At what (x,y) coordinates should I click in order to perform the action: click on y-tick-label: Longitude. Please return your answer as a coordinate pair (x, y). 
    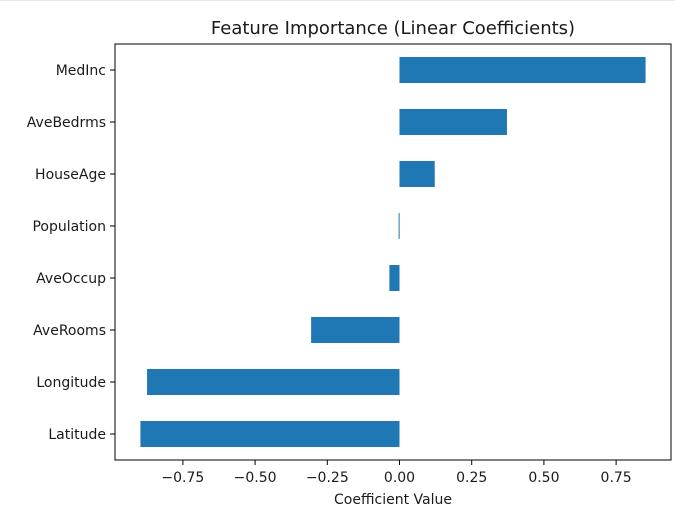
    Looking at the image, I should click on (71, 383).